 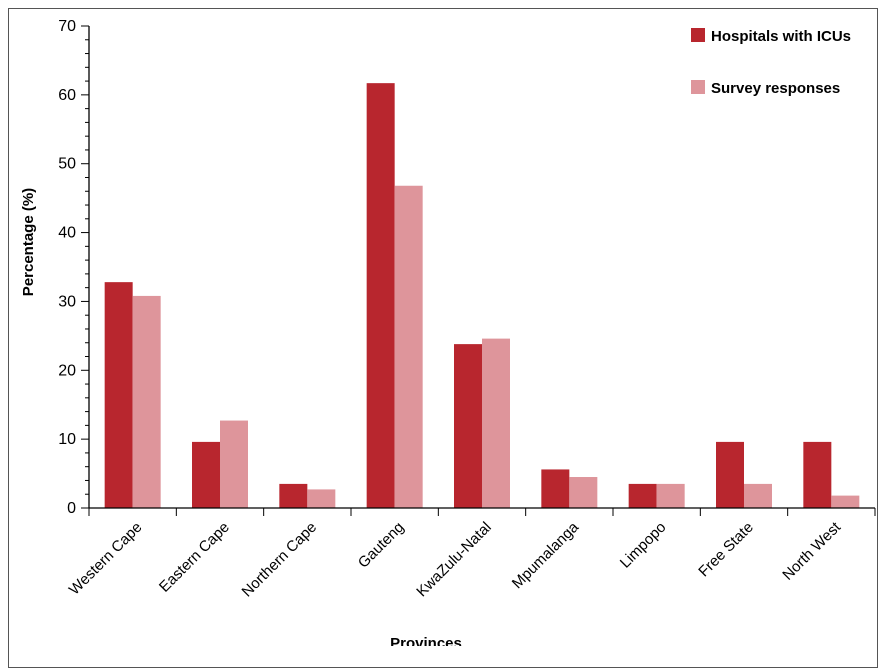 I want to click on x-category-label: Free State, so click(x=726, y=550).